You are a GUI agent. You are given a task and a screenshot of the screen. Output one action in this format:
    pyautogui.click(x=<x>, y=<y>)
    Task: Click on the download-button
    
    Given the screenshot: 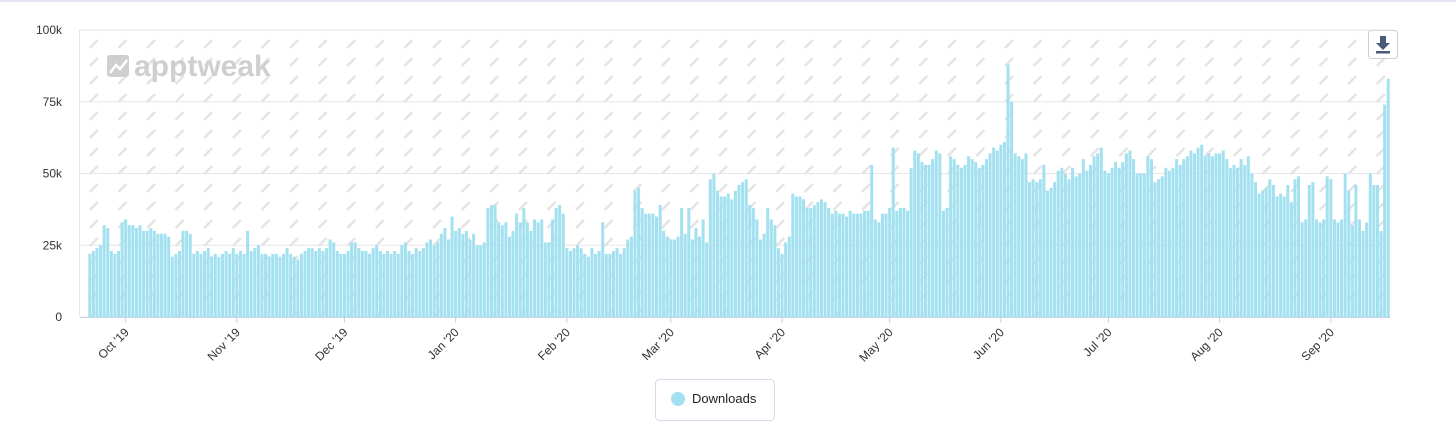 What is the action you would take?
    pyautogui.click(x=1383, y=44)
    